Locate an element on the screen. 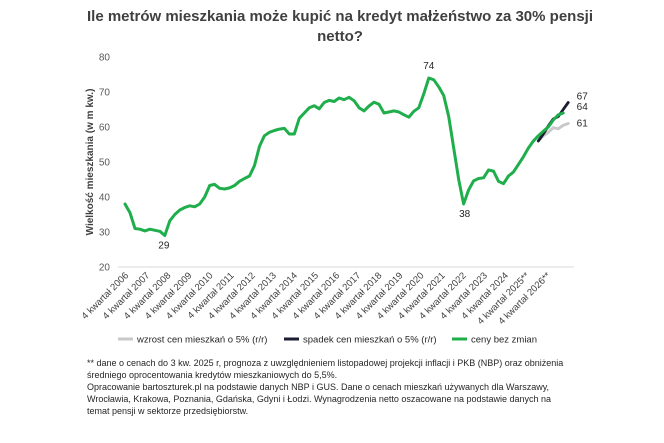  legend-label: ceny bez zmian is located at coordinates (504, 340).